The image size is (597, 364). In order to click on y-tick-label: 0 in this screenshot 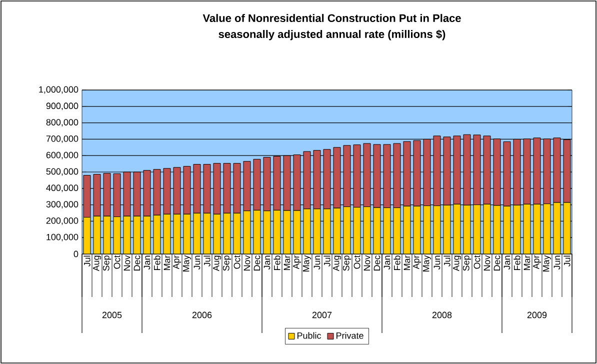, I will do `click(76, 254)`.